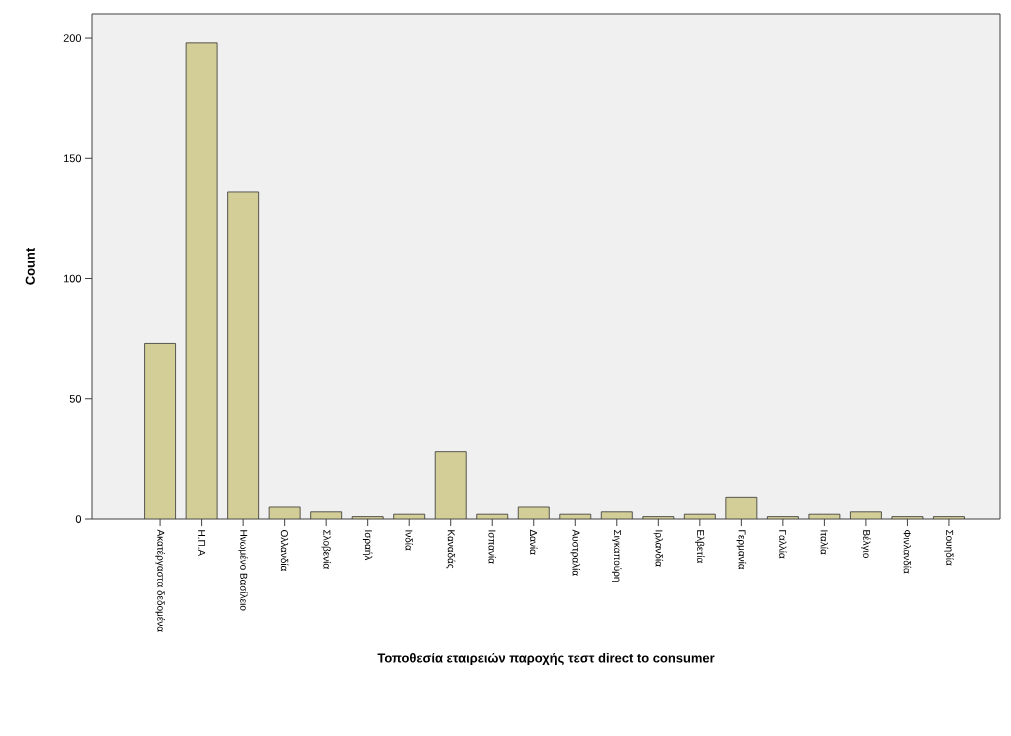  I want to click on x-tick-label: Σουηδία, so click(949, 548).